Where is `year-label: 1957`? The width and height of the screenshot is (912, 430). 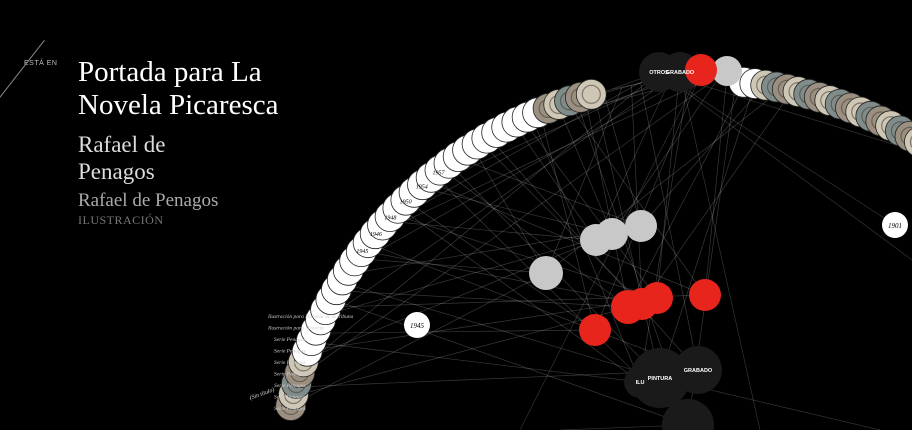 year-label: 1957 is located at coordinates (439, 173).